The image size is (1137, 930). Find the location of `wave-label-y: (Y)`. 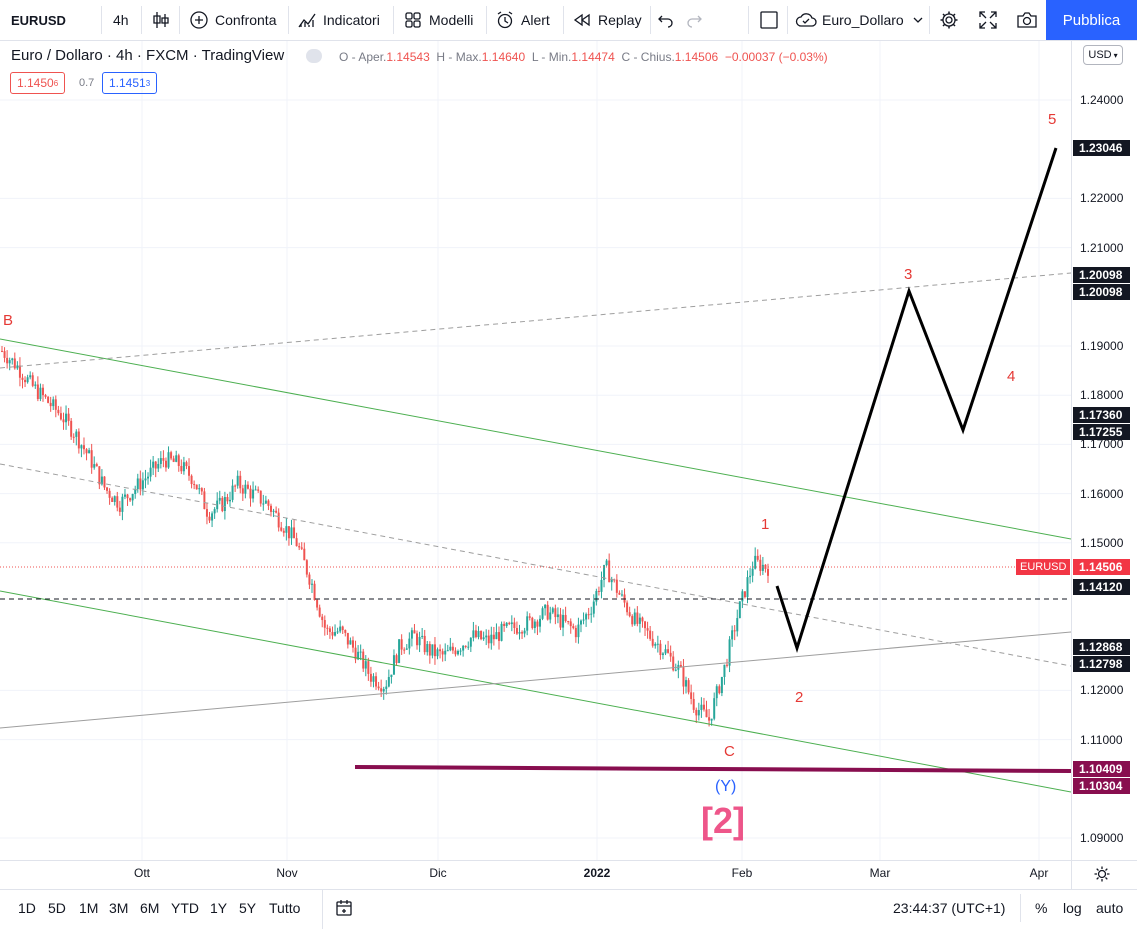

wave-label-y: (Y) is located at coordinates (726, 786).